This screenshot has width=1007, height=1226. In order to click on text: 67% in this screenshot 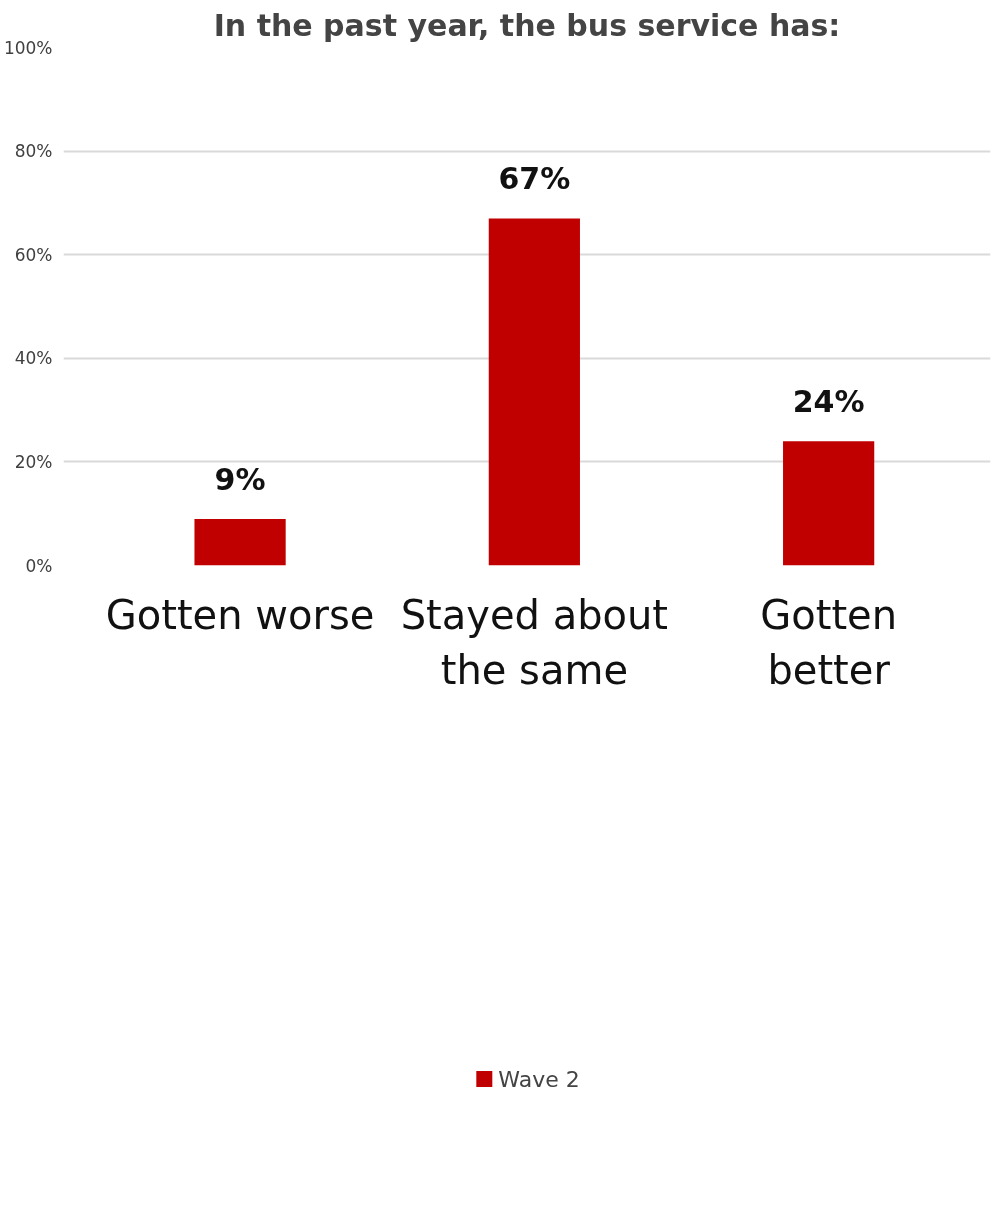, I will do `click(534, 179)`.